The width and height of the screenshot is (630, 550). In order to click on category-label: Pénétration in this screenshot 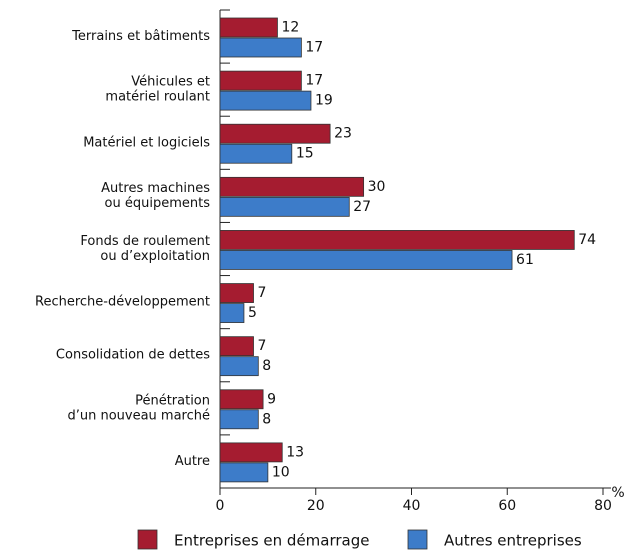, I will do `click(172, 400)`.